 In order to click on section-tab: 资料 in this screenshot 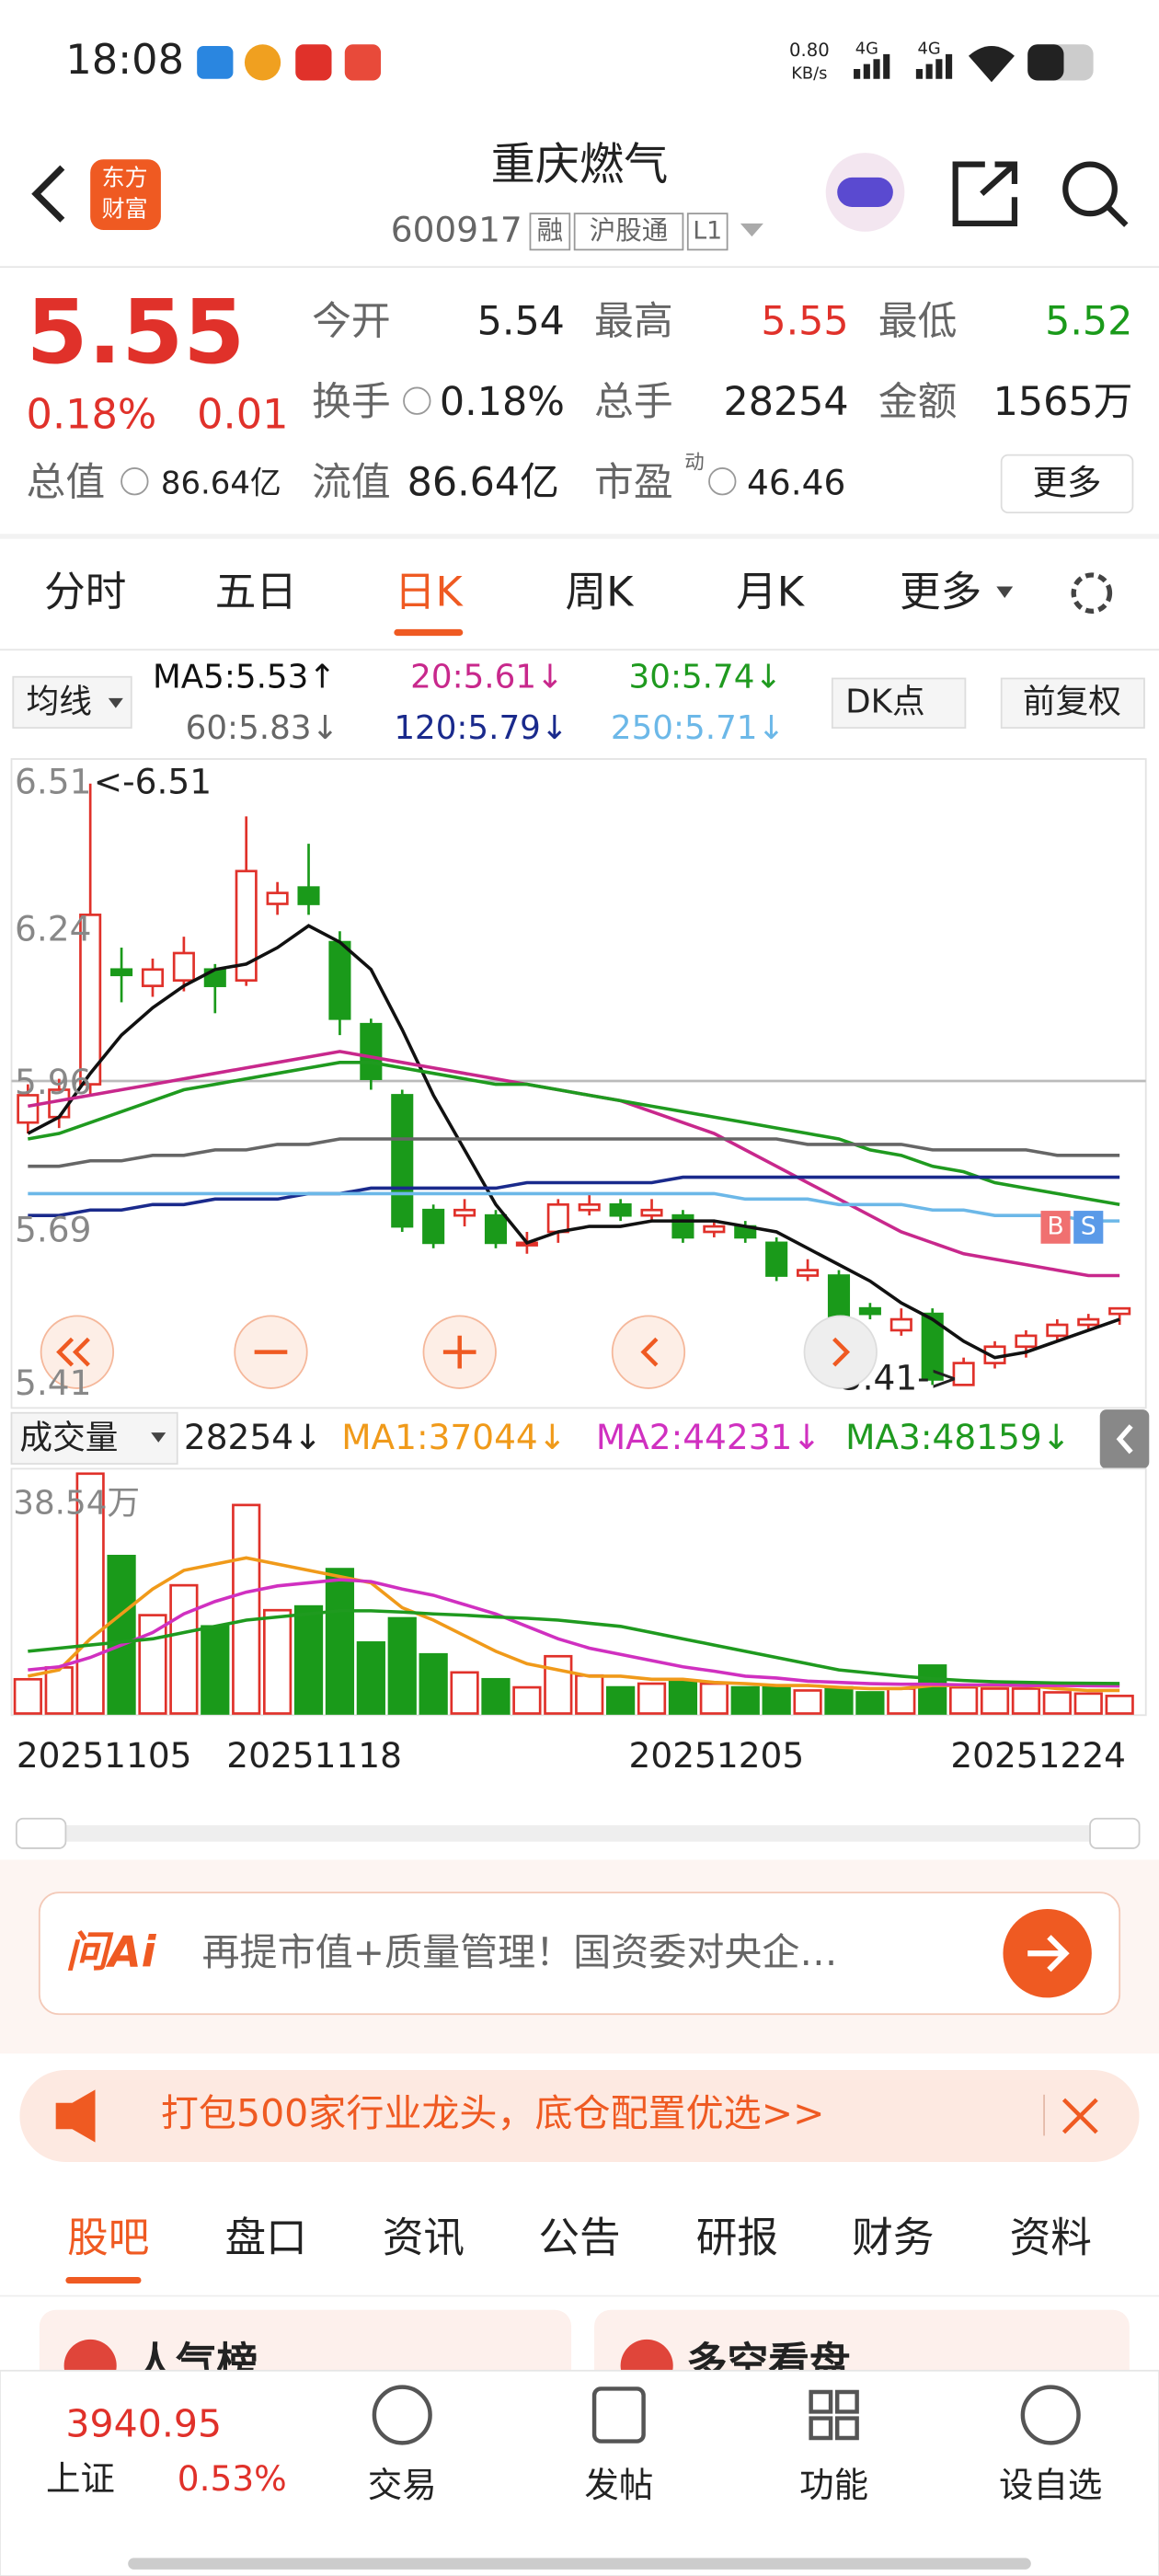, I will do `click(1051, 2238)`.